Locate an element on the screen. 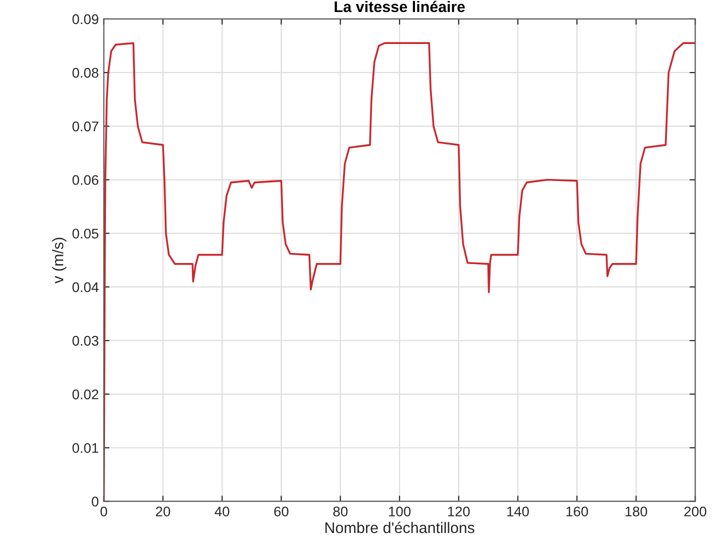 The width and height of the screenshot is (716, 542). x-tick-label: 180 is located at coordinates (637, 511).